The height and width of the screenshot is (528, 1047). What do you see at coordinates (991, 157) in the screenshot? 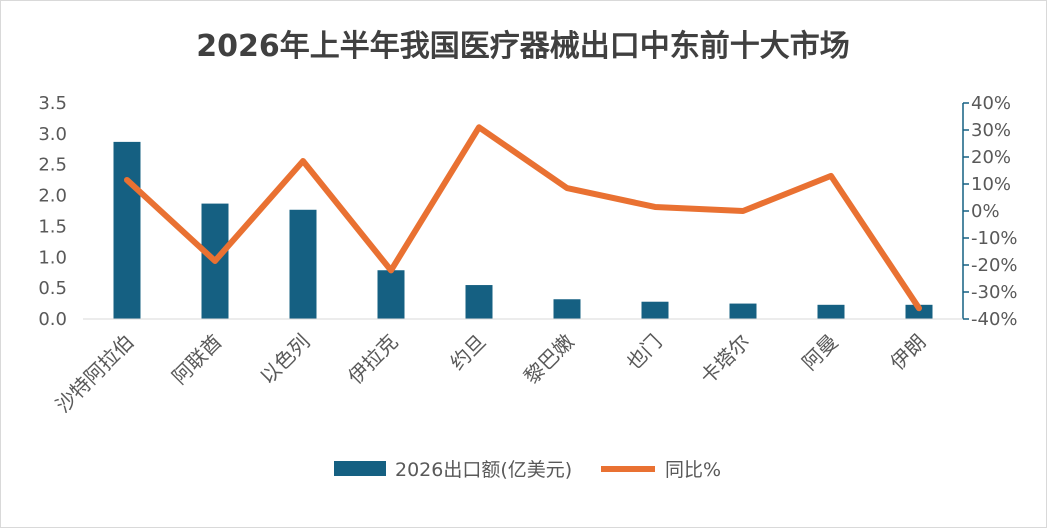
I see `right-tick-label: 20%` at bounding box center [991, 157].